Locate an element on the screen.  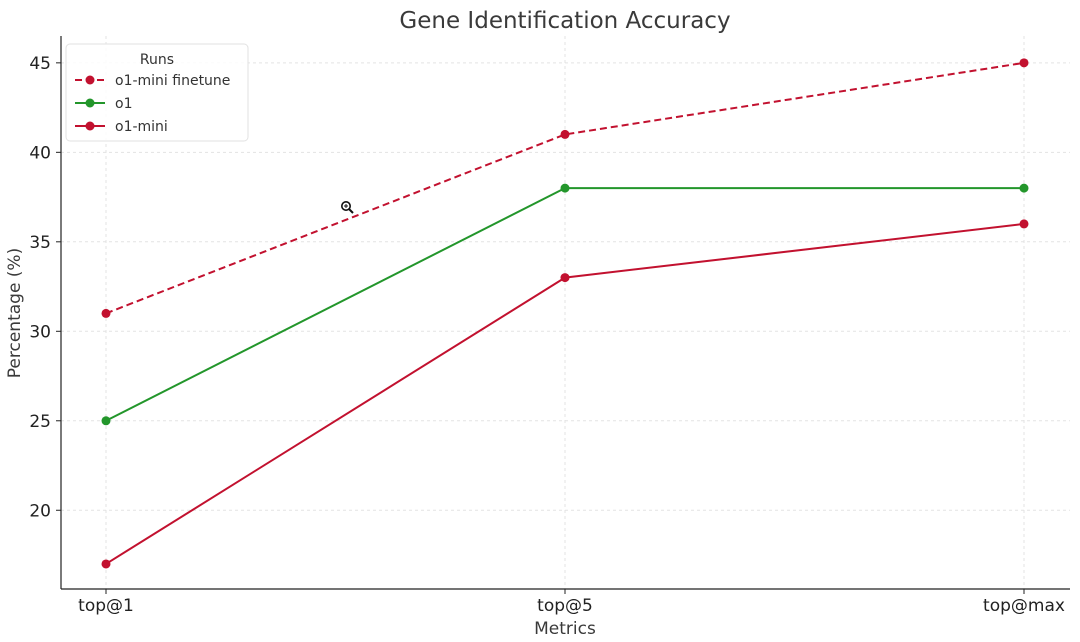
legend: Runs o1-mini finetune o1 o1-mini is located at coordinates (157, 92).